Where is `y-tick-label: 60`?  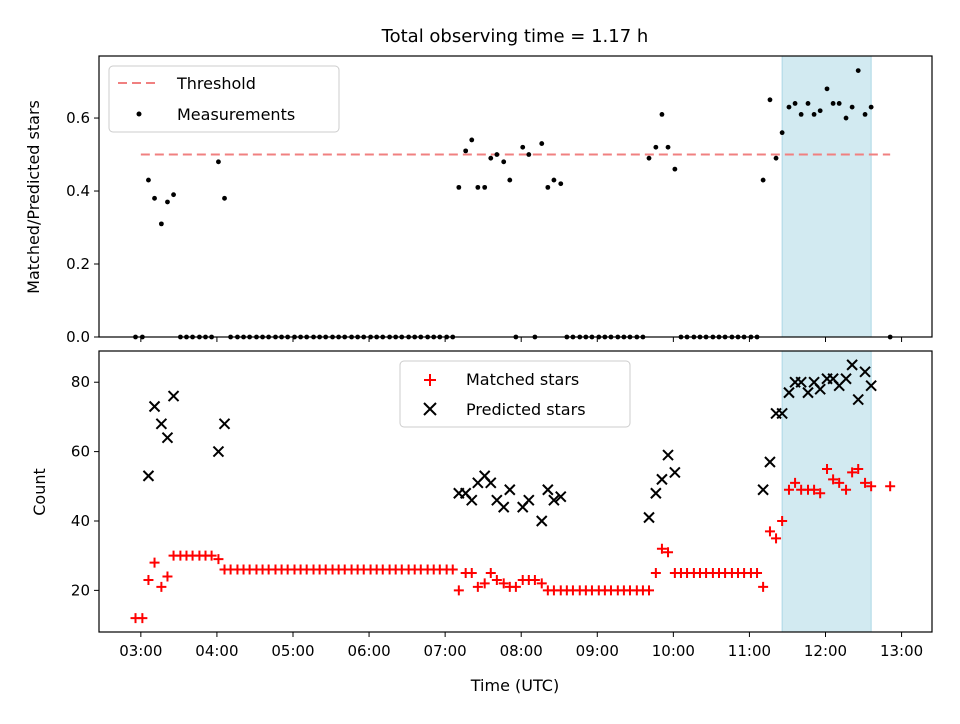
y-tick-label: 60 is located at coordinates (80, 452).